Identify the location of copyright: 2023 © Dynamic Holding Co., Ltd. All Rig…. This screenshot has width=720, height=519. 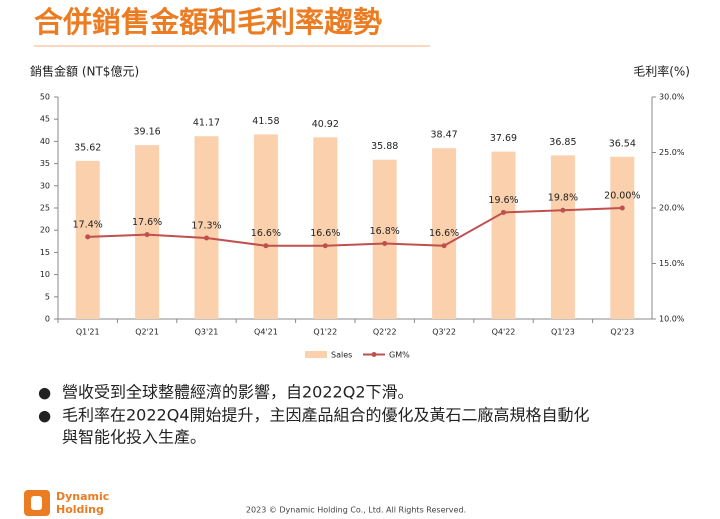
(356, 510).